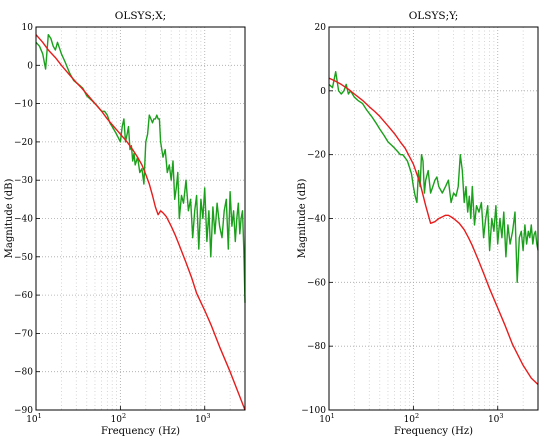  Describe the element at coordinates (434, 16) in the screenshot. I see `chart-title: OLSYS;Y;` at that location.